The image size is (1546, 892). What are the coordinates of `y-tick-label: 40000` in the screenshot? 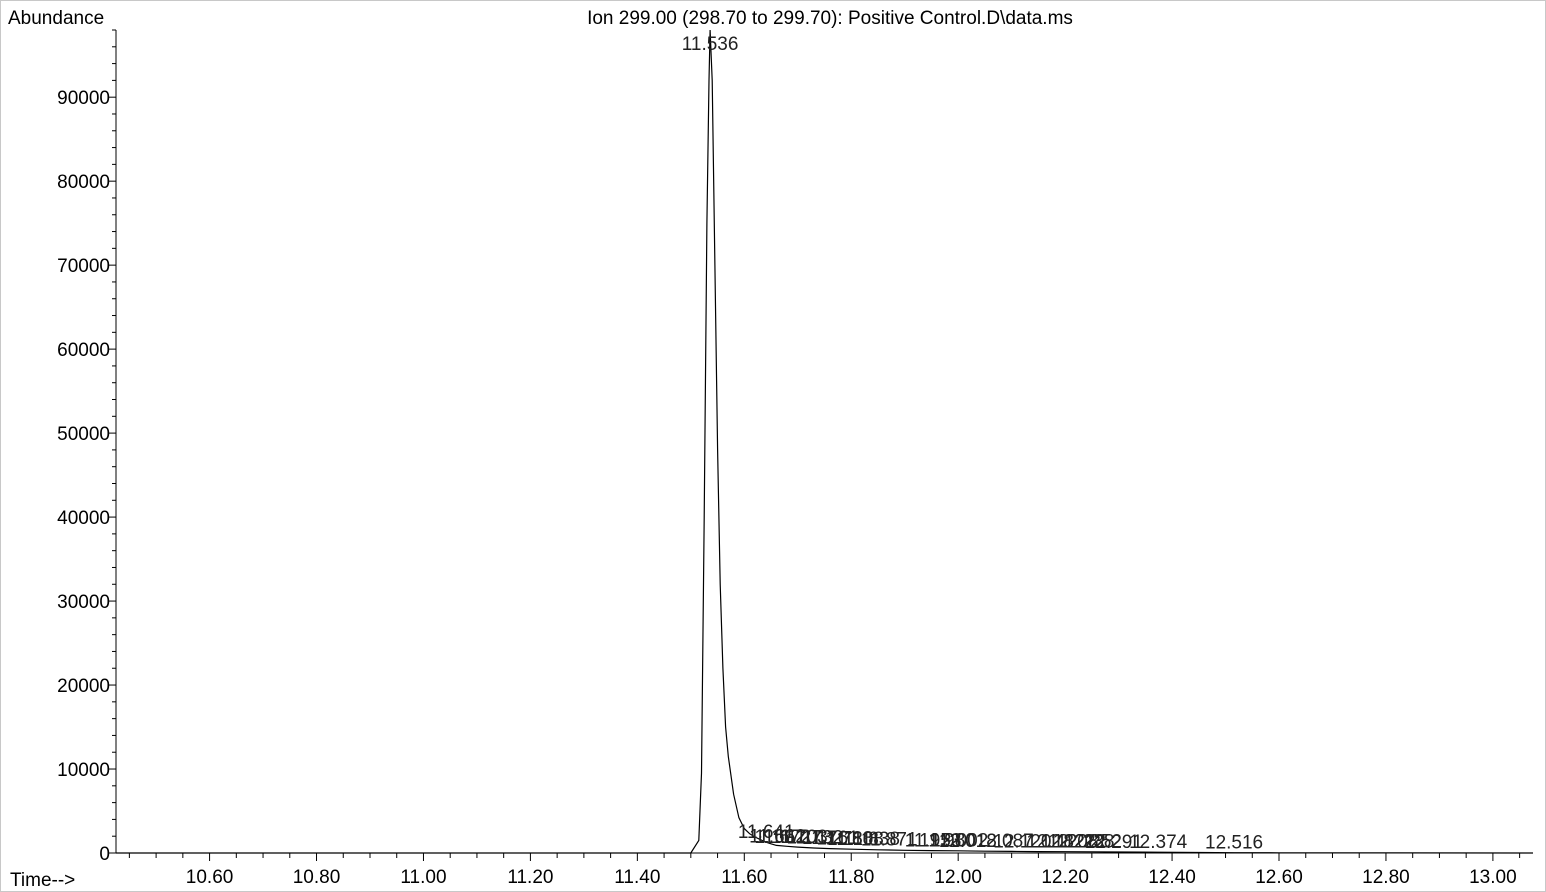 It's located at (83, 518).